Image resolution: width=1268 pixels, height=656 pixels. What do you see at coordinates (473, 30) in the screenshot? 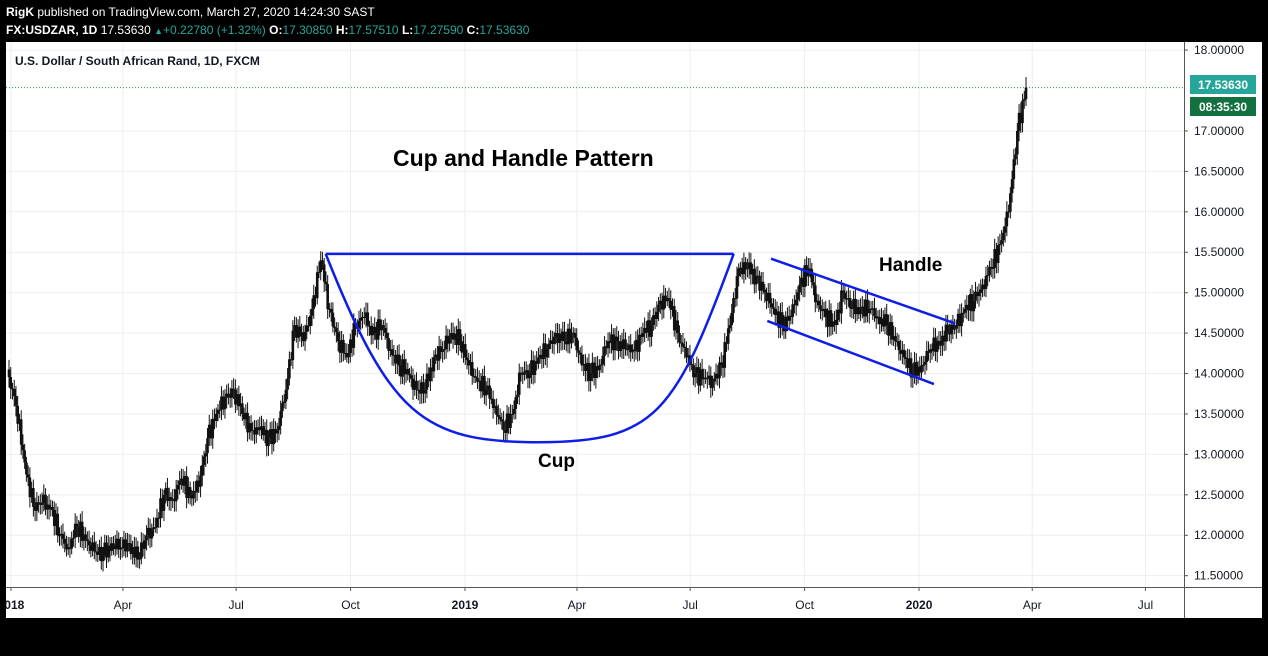
I see `close-label: C:` at bounding box center [473, 30].